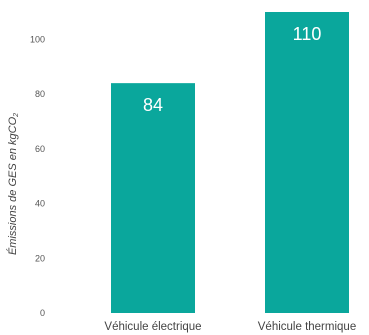 Image resolution: width=369 pixels, height=335 pixels. I want to click on y-axis-title: Émissions de GES en kgCO2, so click(13, 184).